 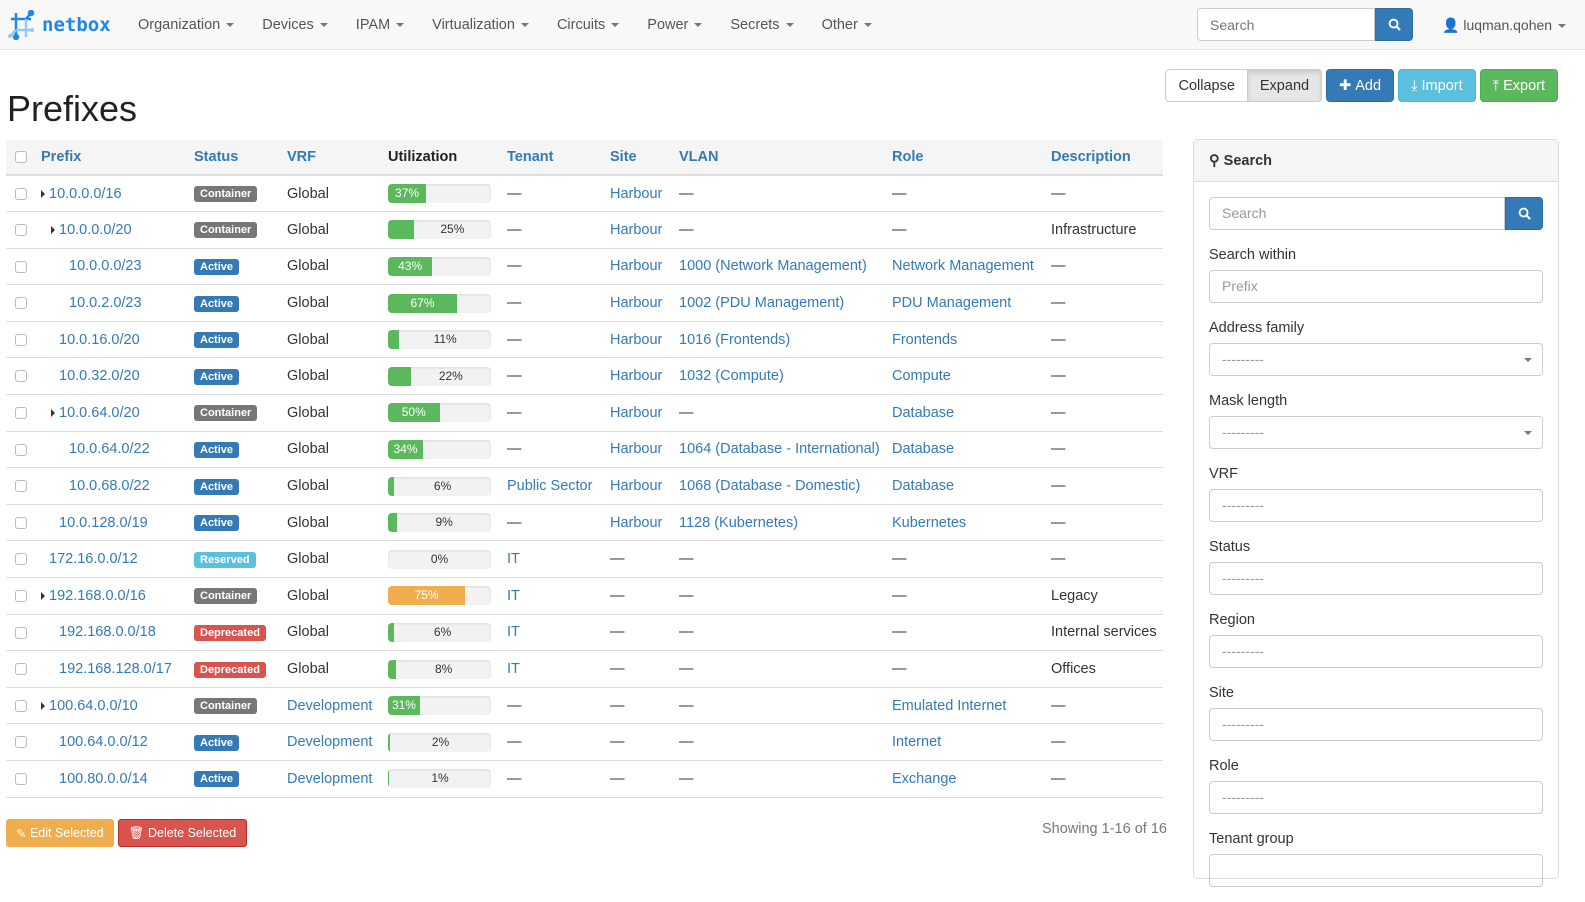 What do you see at coordinates (1206, 85) in the screenshot?
I see `collapse-button: Collapse` at bounding box center [1206, 85].